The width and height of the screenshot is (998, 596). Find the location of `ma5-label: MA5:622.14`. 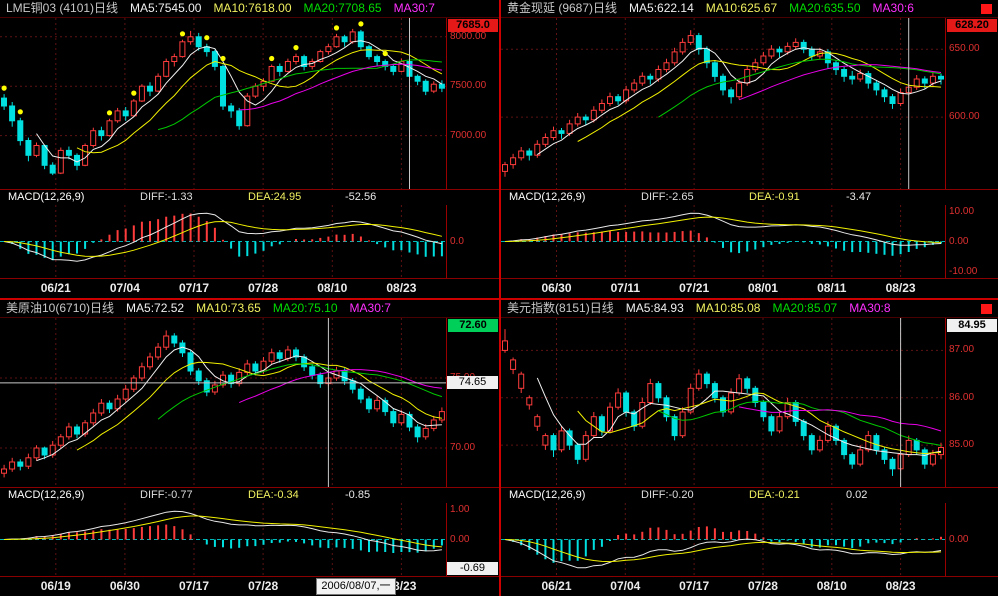

ma5-label: MA5:622.14 is located at coordinates (661, 8).